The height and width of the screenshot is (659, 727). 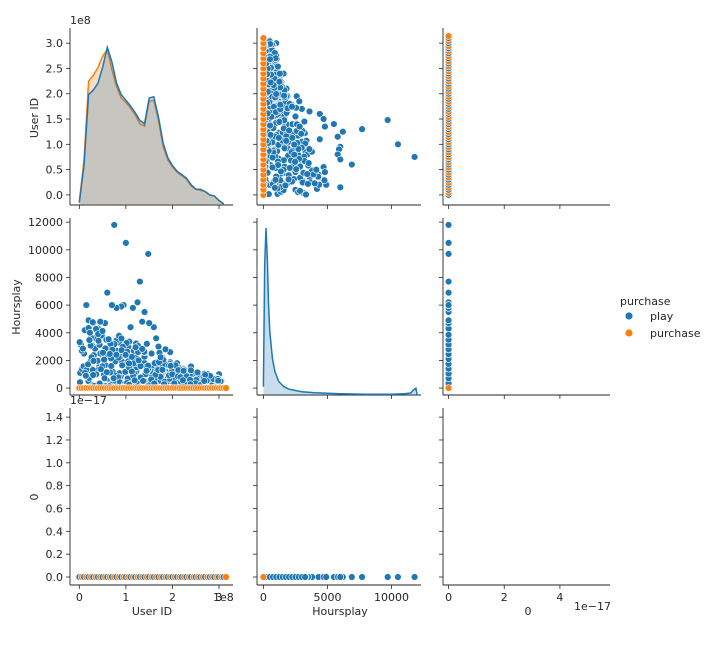 What do you see at coordinates (55, 577) in the screenshot?
I see `y-tick-label-r2-0: 0.0` at bounding box center [55, 577].